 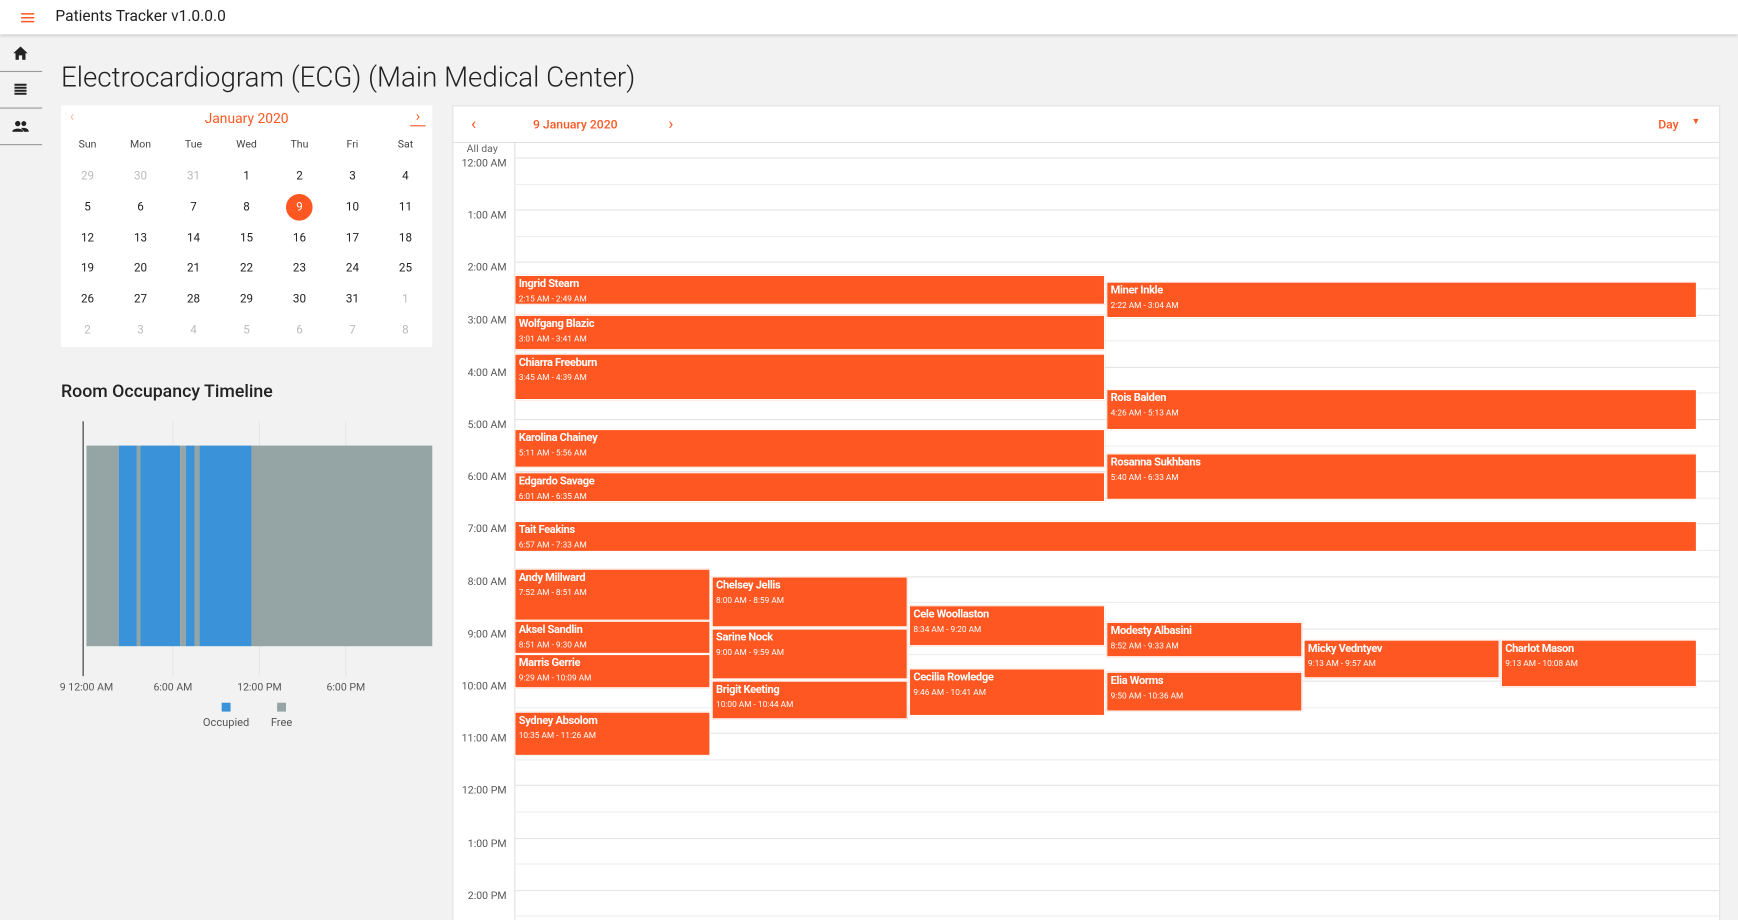 What do you see at coordinates (140, 268) in the screenshot?
I see `day: 20` at bounding box center [140, 268].